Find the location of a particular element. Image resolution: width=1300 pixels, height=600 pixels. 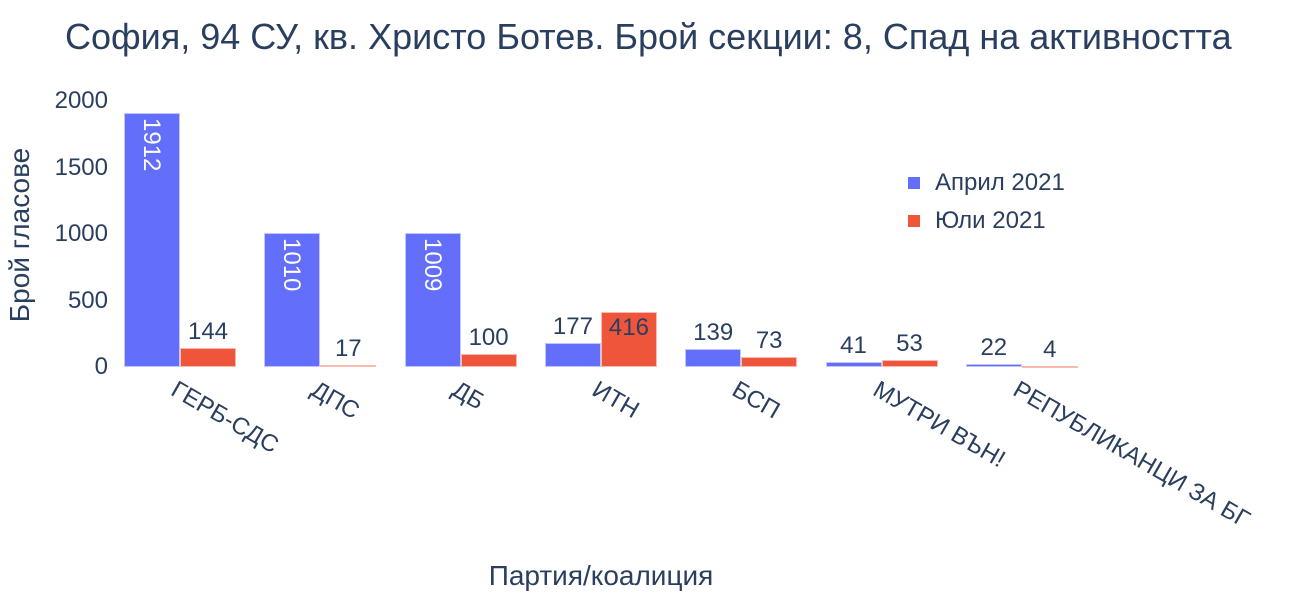

bar-value-label: 17 is located at coordinates (348, 348).